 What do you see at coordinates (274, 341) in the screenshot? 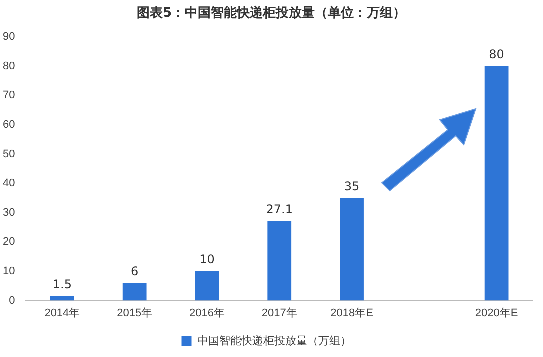
I see `legend-label: 中国智能快递柜投放量（万组）` at bounding box center [274, 341].